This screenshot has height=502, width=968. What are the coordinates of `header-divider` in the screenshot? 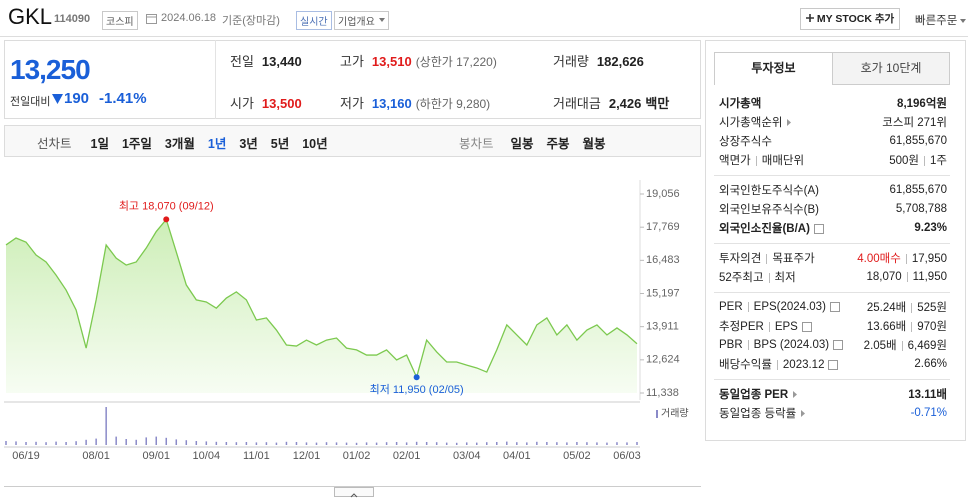 It's located at (484, 36).